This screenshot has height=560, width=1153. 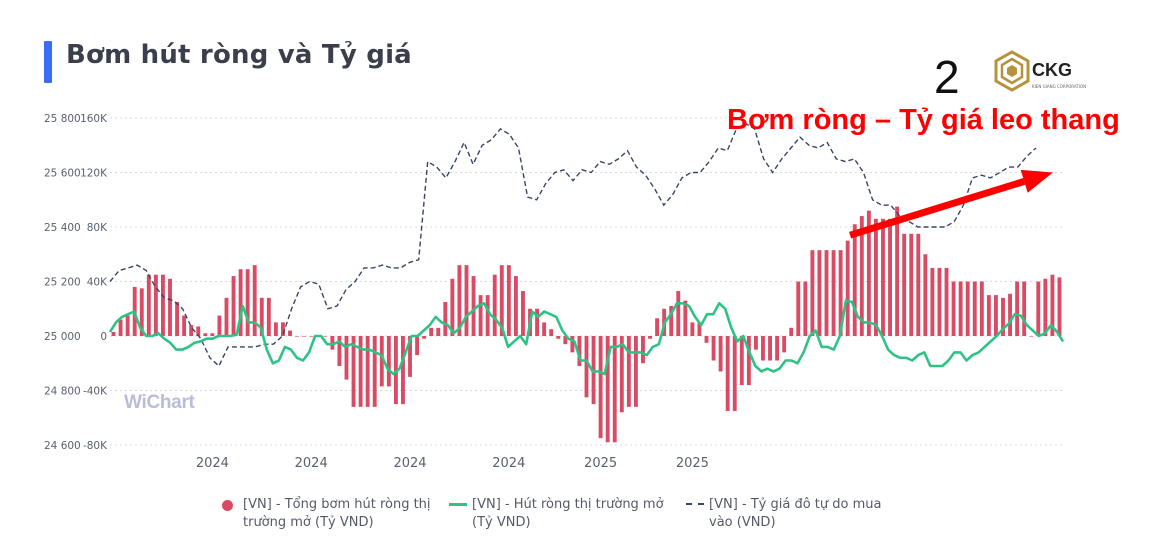 What do you see at coordinates (600, 463) in the screenshot?
I see `x-tick-label: 2025` at bounding box center [600, 463].